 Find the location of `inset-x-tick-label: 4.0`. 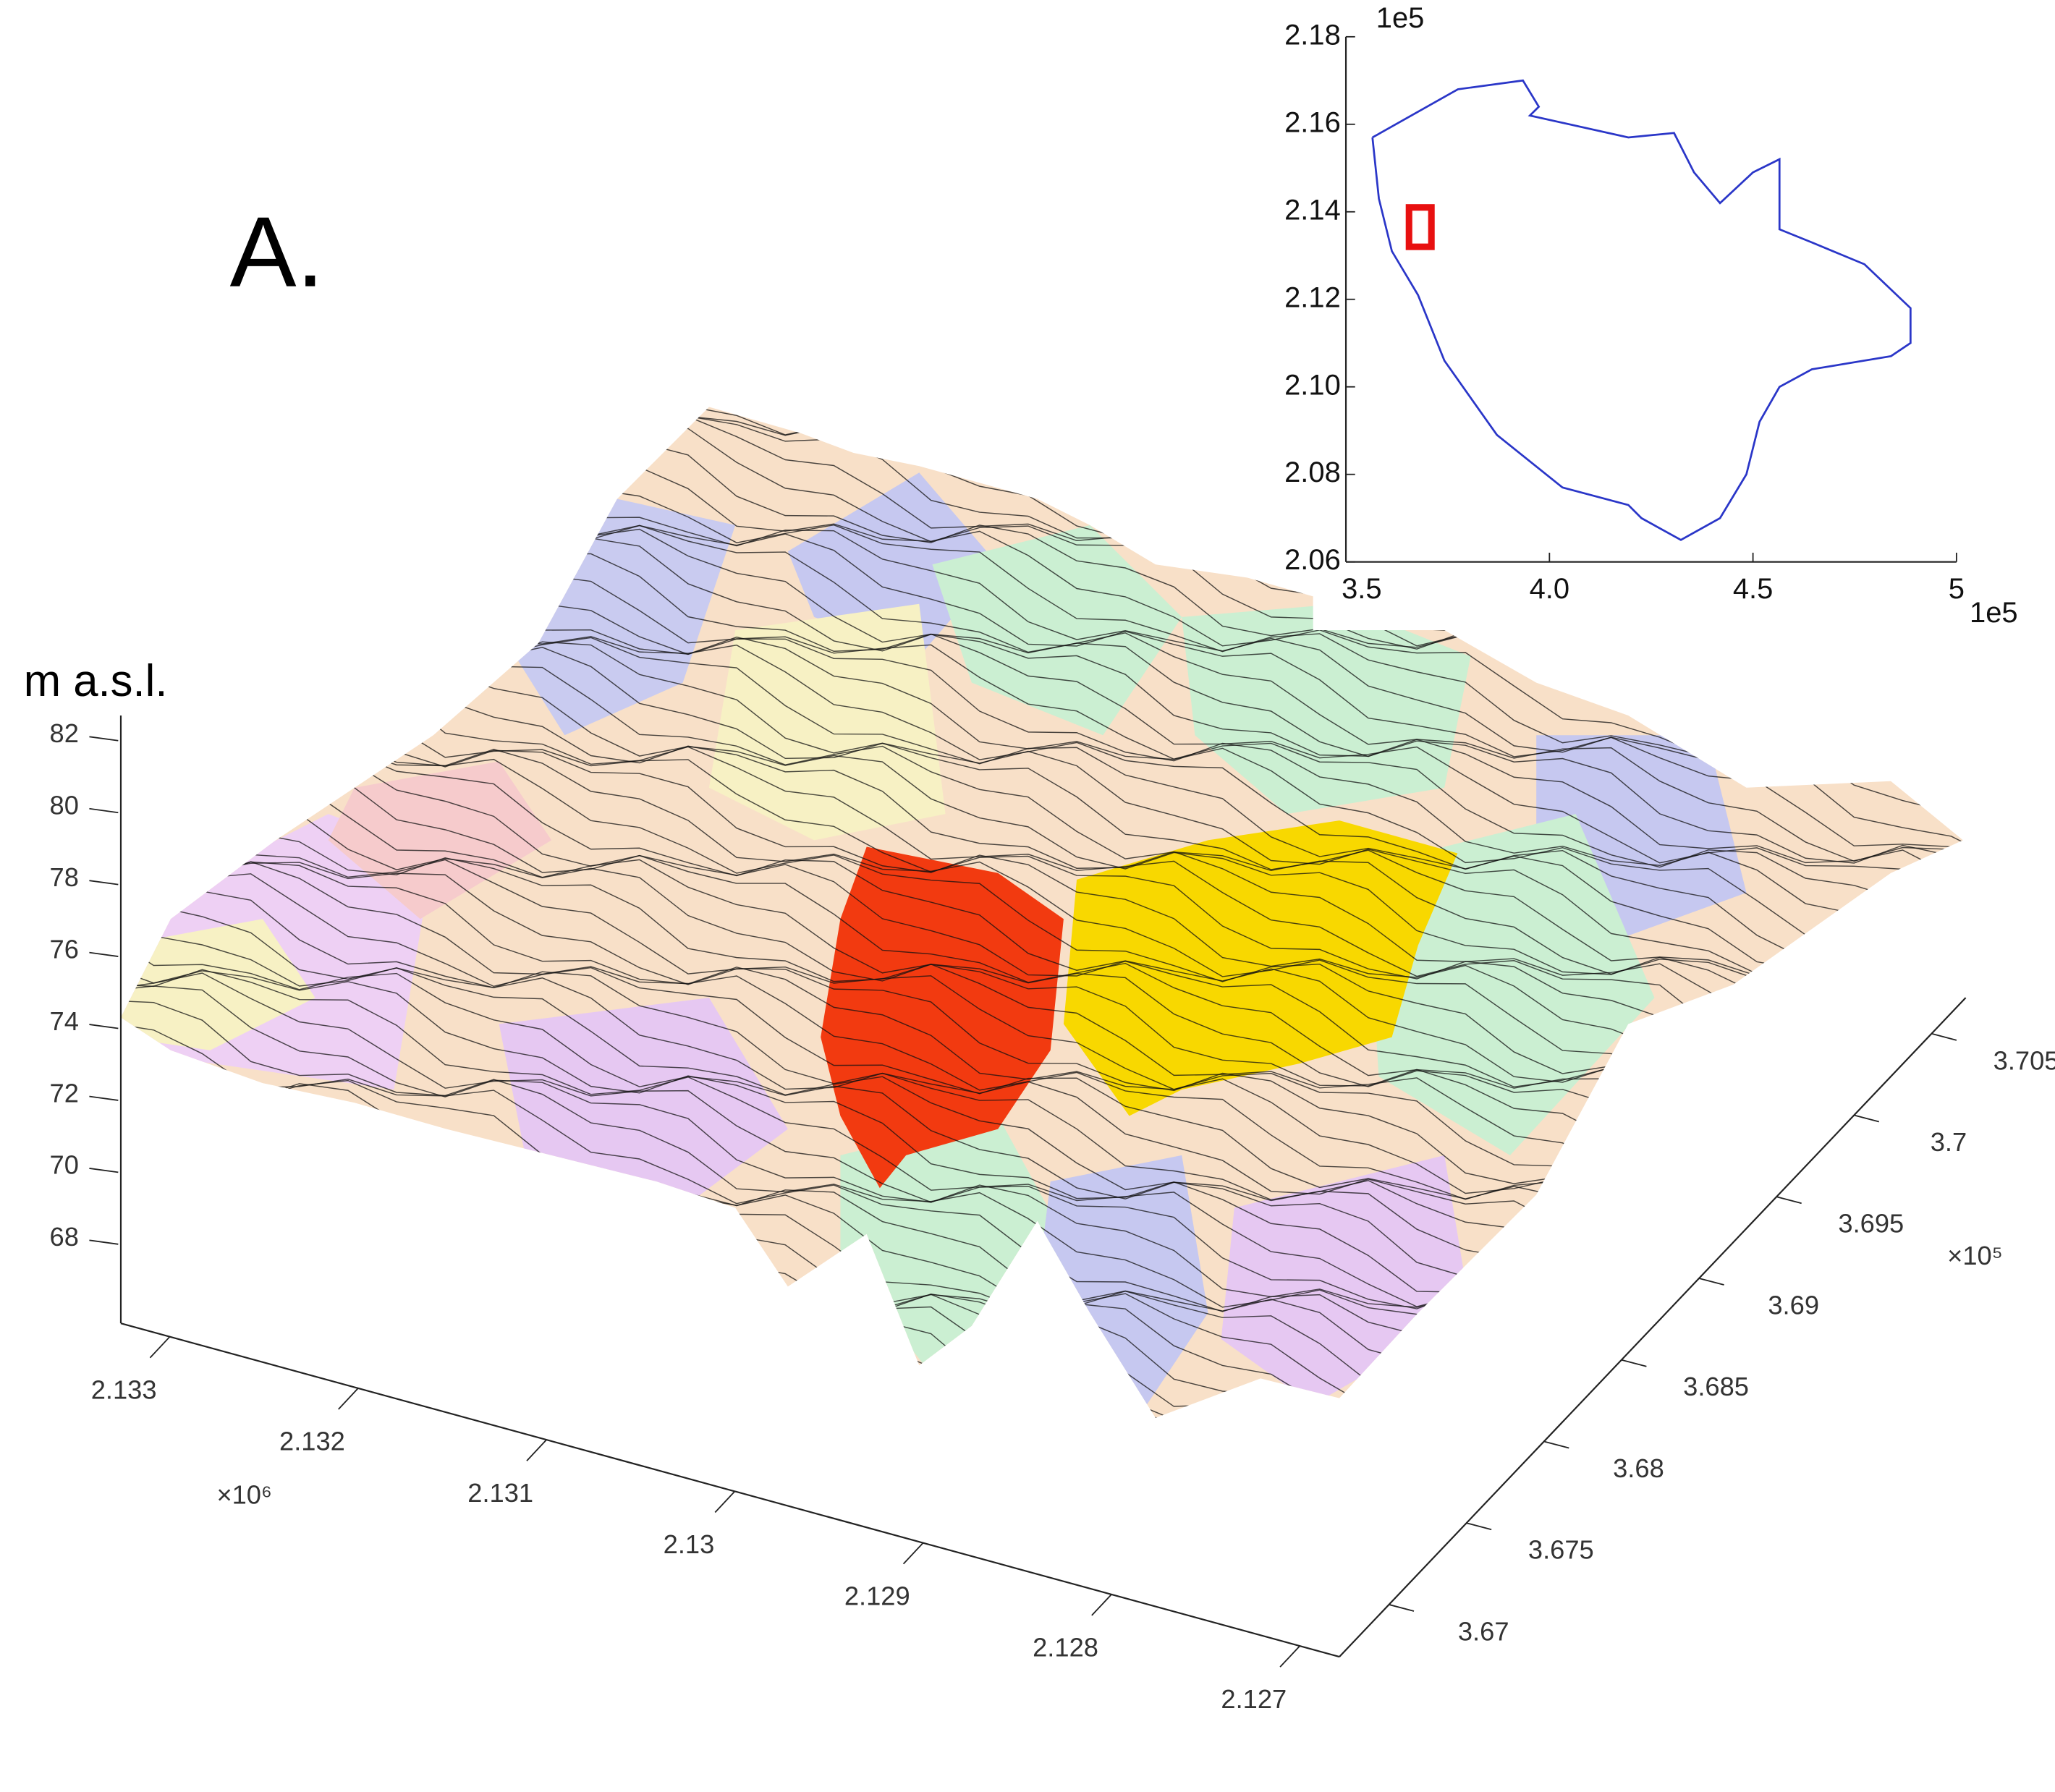

inset-x-tick-label: 4.0 is located at coordinates (1549, 589).